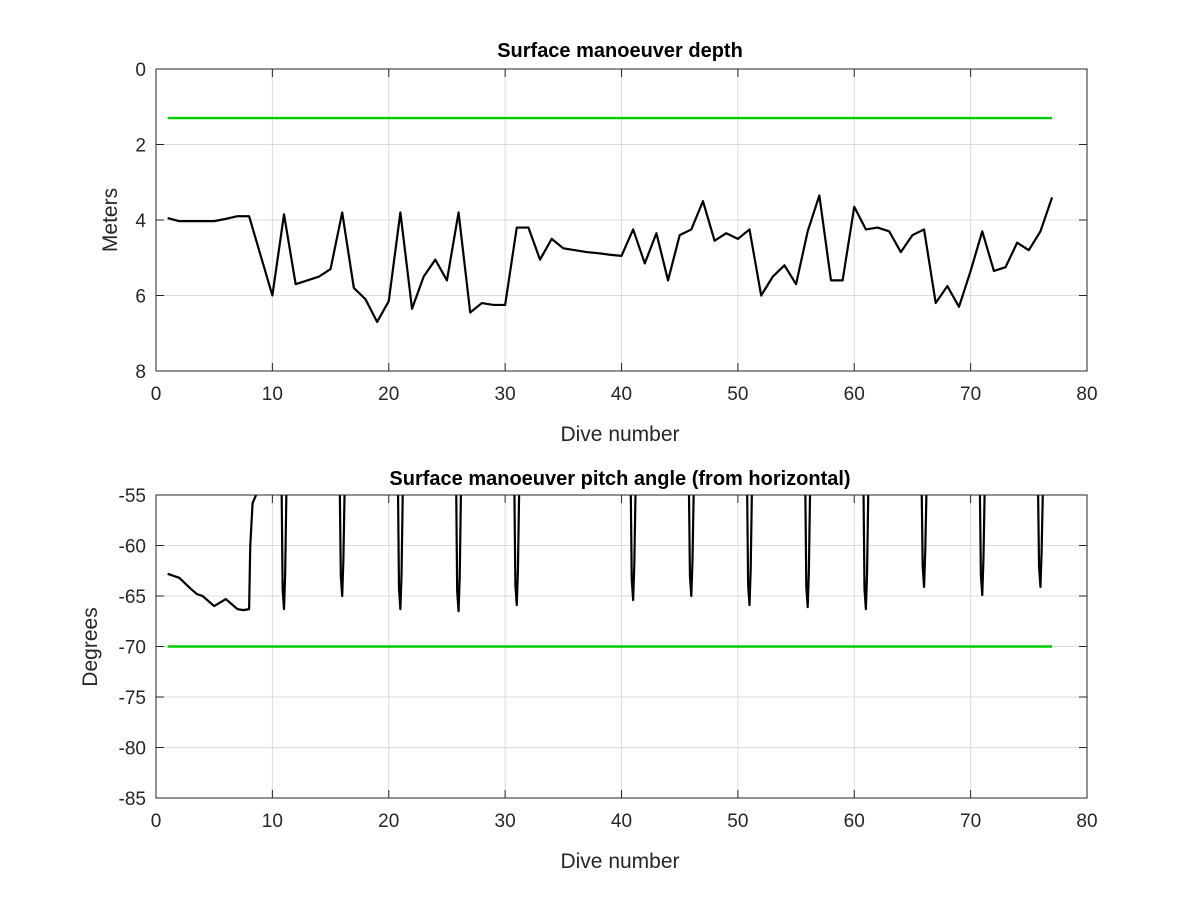 This screenshot has height=900, width=1200. What do you see at coordinates (505, 821) in the screenshot?
I see `pitch-plot-xtick-label: 30` at bounding box center [505, 821].